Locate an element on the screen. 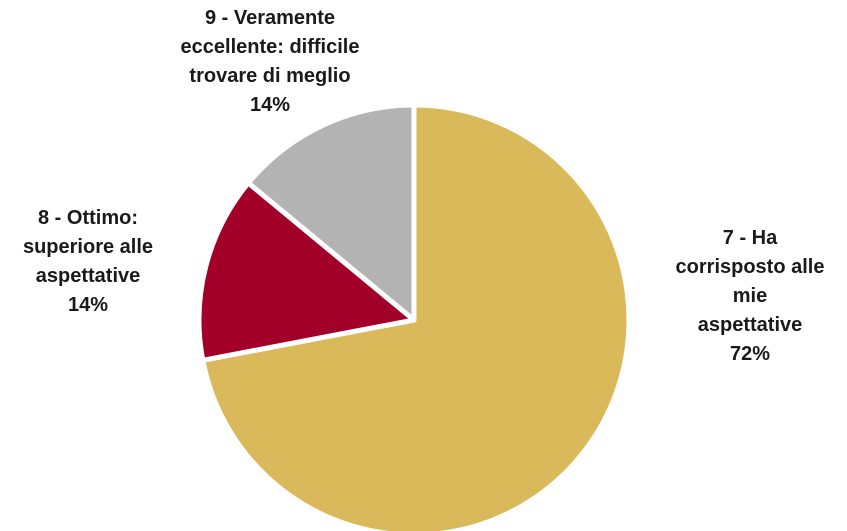 This screenshot has width=847, height=531. slice-label-7-line-4: aspettative is located at coordinates (750, 325).